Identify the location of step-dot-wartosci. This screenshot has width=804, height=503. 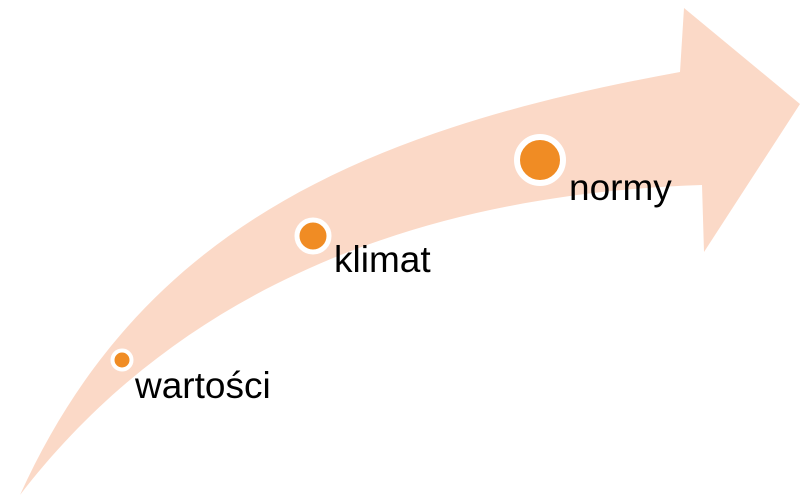
(122, 360).